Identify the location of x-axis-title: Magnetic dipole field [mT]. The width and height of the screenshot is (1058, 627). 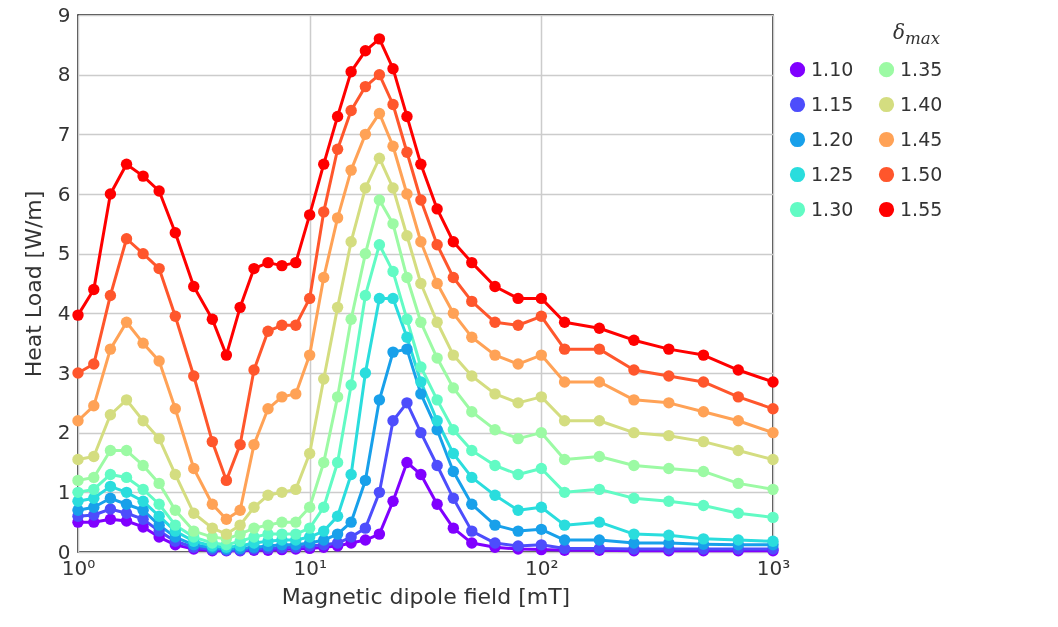
(426, 596).